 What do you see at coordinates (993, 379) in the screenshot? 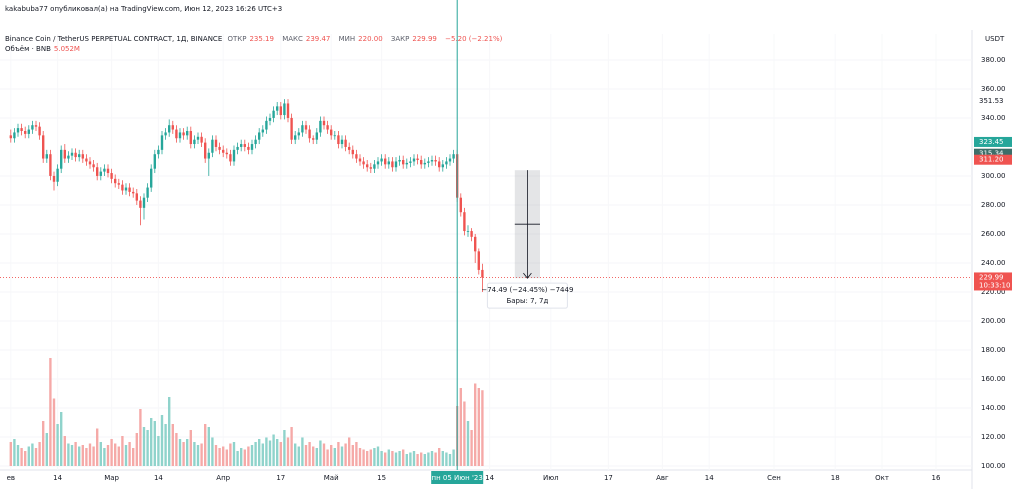
I see `y-tick-label: 160.00` at bounding box center [993, 379].